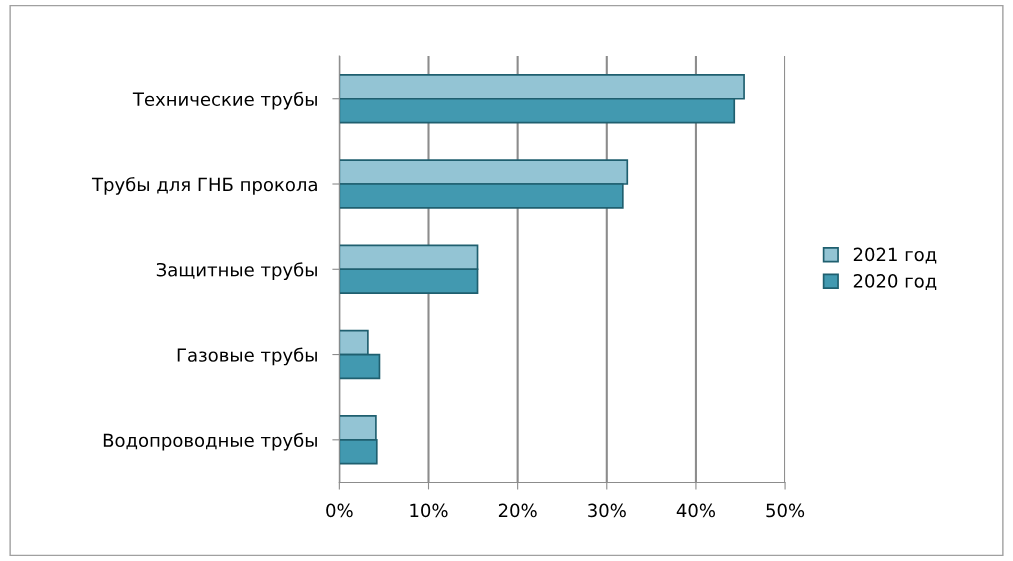  What do you see at coordinates (607, 510) in the screenshot?
I see `x-tick-label: 30%` at bounding box center [607, 510].